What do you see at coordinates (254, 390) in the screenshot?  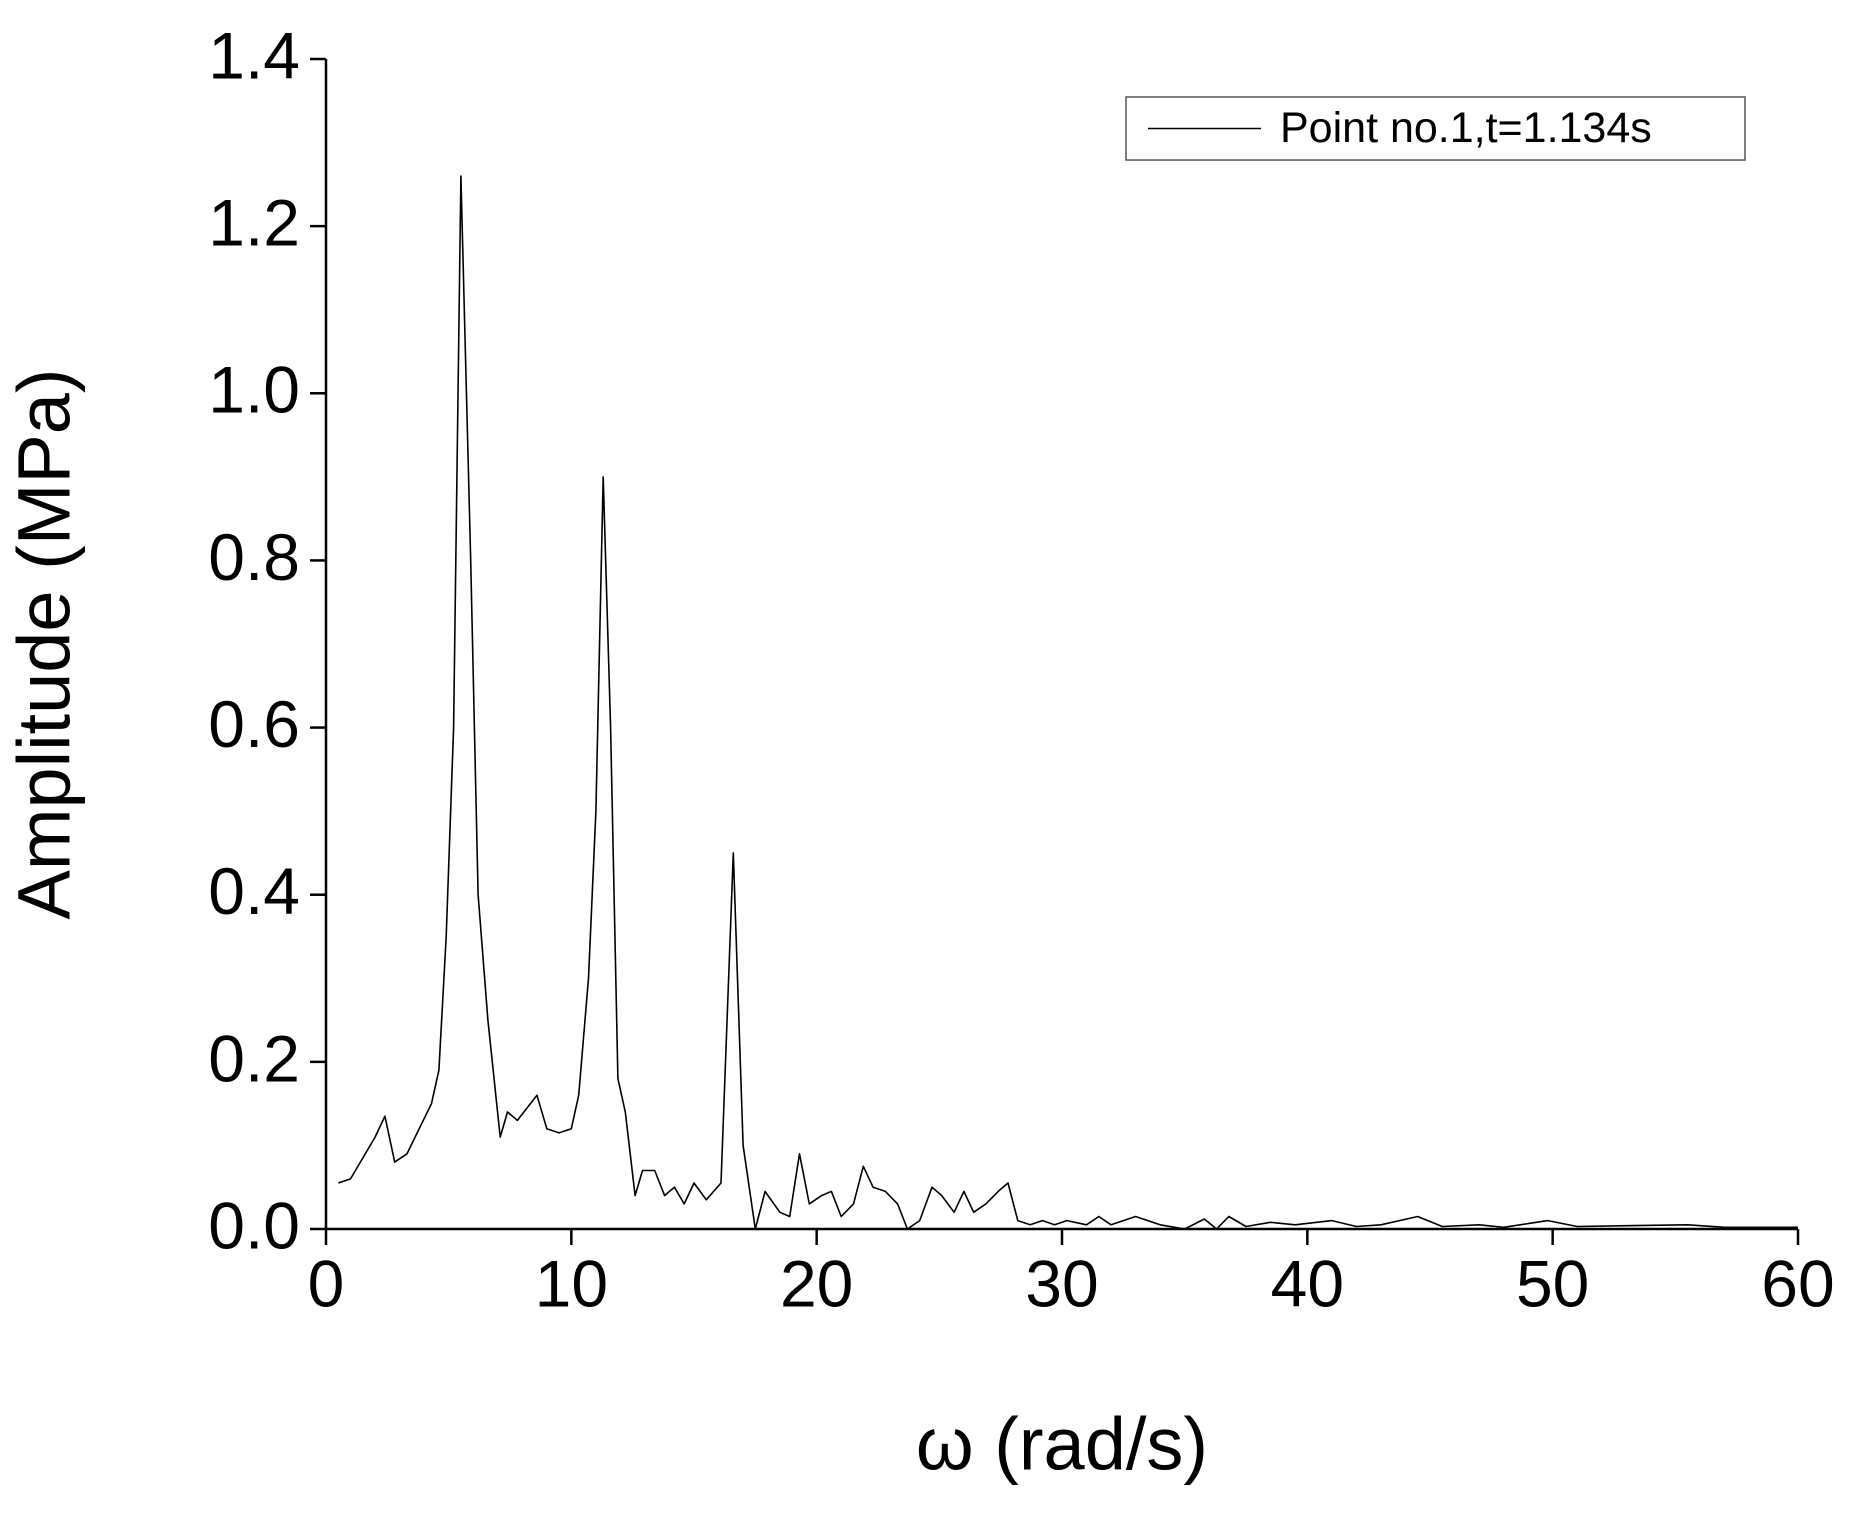 I see `y-tick-label: 1.0` at bounding box center [254, 390].